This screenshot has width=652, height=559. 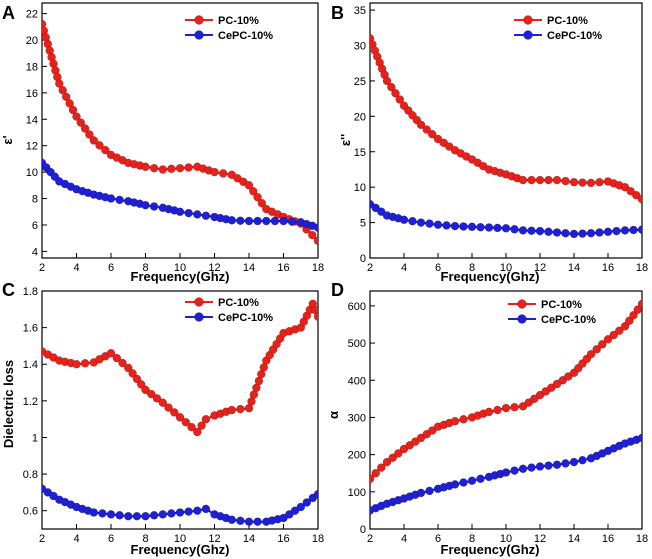 What do you see at coordinates (438, 268) in the screenshot?
I see `x-tick-label: 6` at bounding box center [438, 268].